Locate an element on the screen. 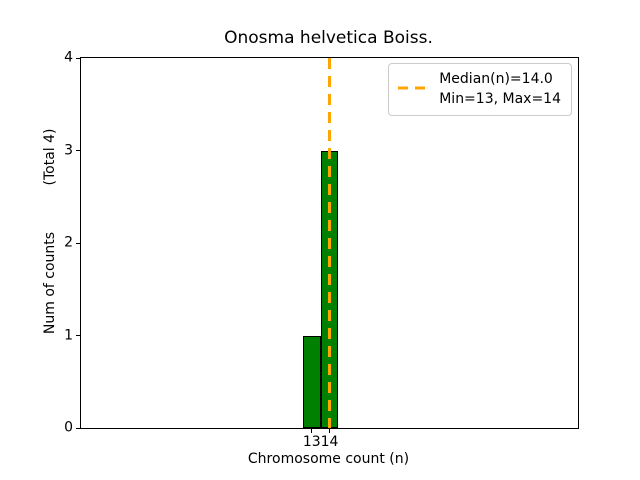 The image size is (640, 480). x-tick-label-13: 13 is located at coordinates (311, 442).